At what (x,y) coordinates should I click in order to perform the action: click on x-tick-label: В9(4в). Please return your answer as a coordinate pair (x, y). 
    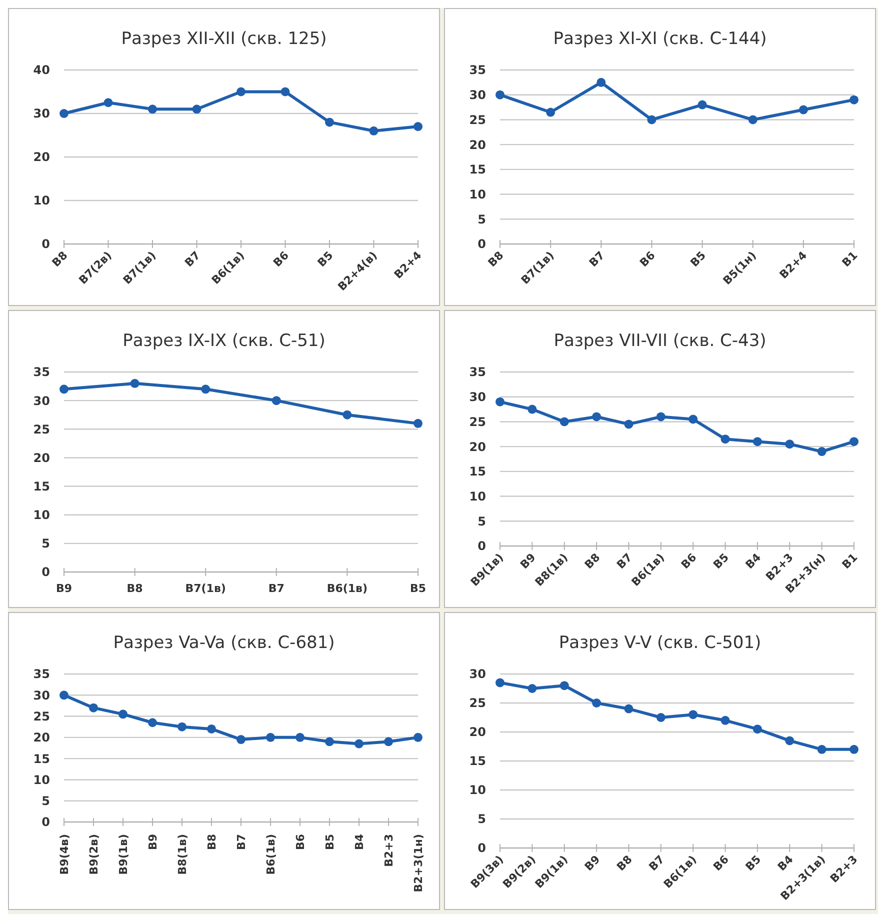
    Looking at the image, I should click on (64, 854).